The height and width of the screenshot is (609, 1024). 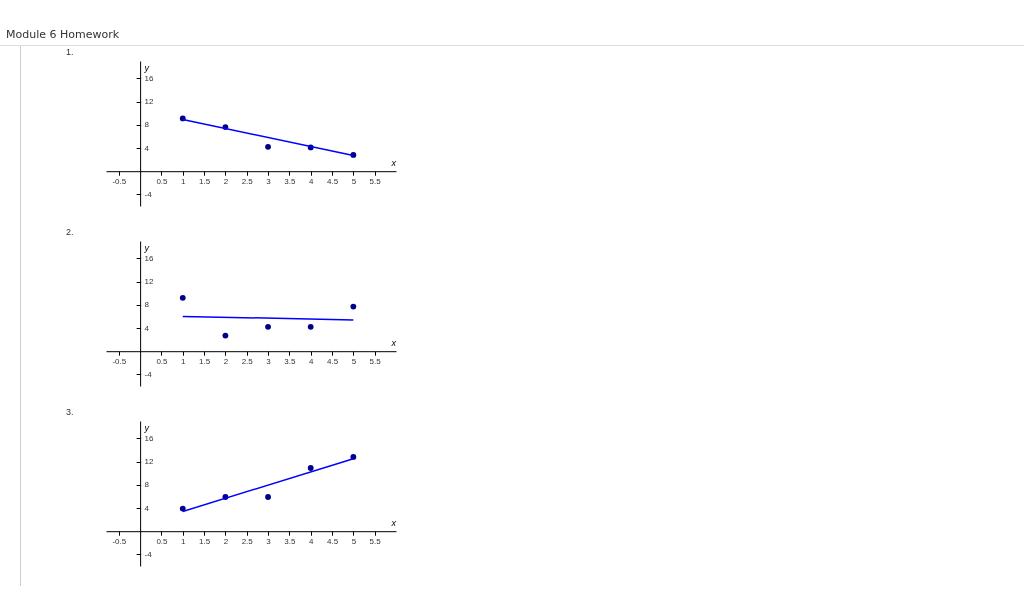 What do you see at coordinates (512, 23) in the screenshot?
I see `text: Module 6 Homework` at bounding box center [512, 23].